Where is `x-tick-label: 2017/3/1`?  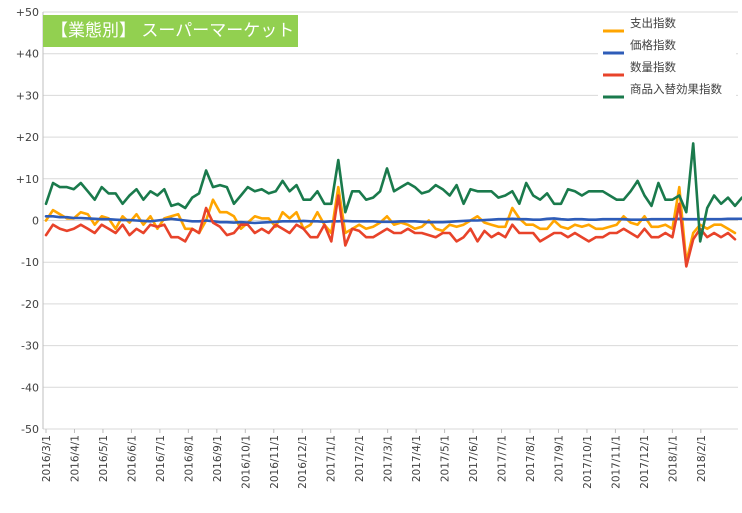 x-tick-label: 2017/3/1 is located at coordinates (389, 458).